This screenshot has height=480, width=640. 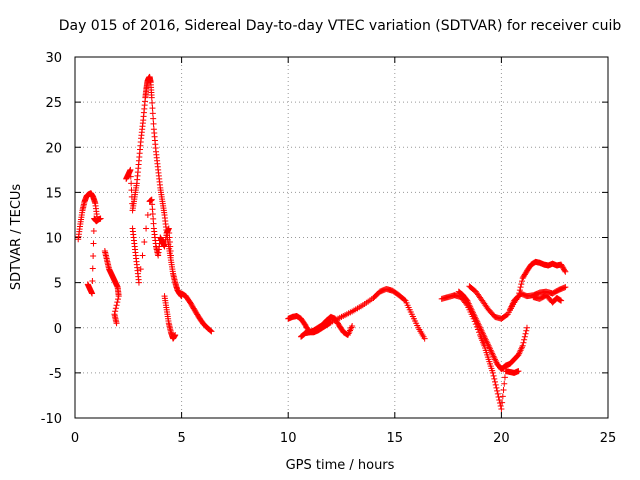 What do you see at coordinates (58, 329) in the screenshot?
I see `y-tick-label: 0` at bounding box center [58, 329].